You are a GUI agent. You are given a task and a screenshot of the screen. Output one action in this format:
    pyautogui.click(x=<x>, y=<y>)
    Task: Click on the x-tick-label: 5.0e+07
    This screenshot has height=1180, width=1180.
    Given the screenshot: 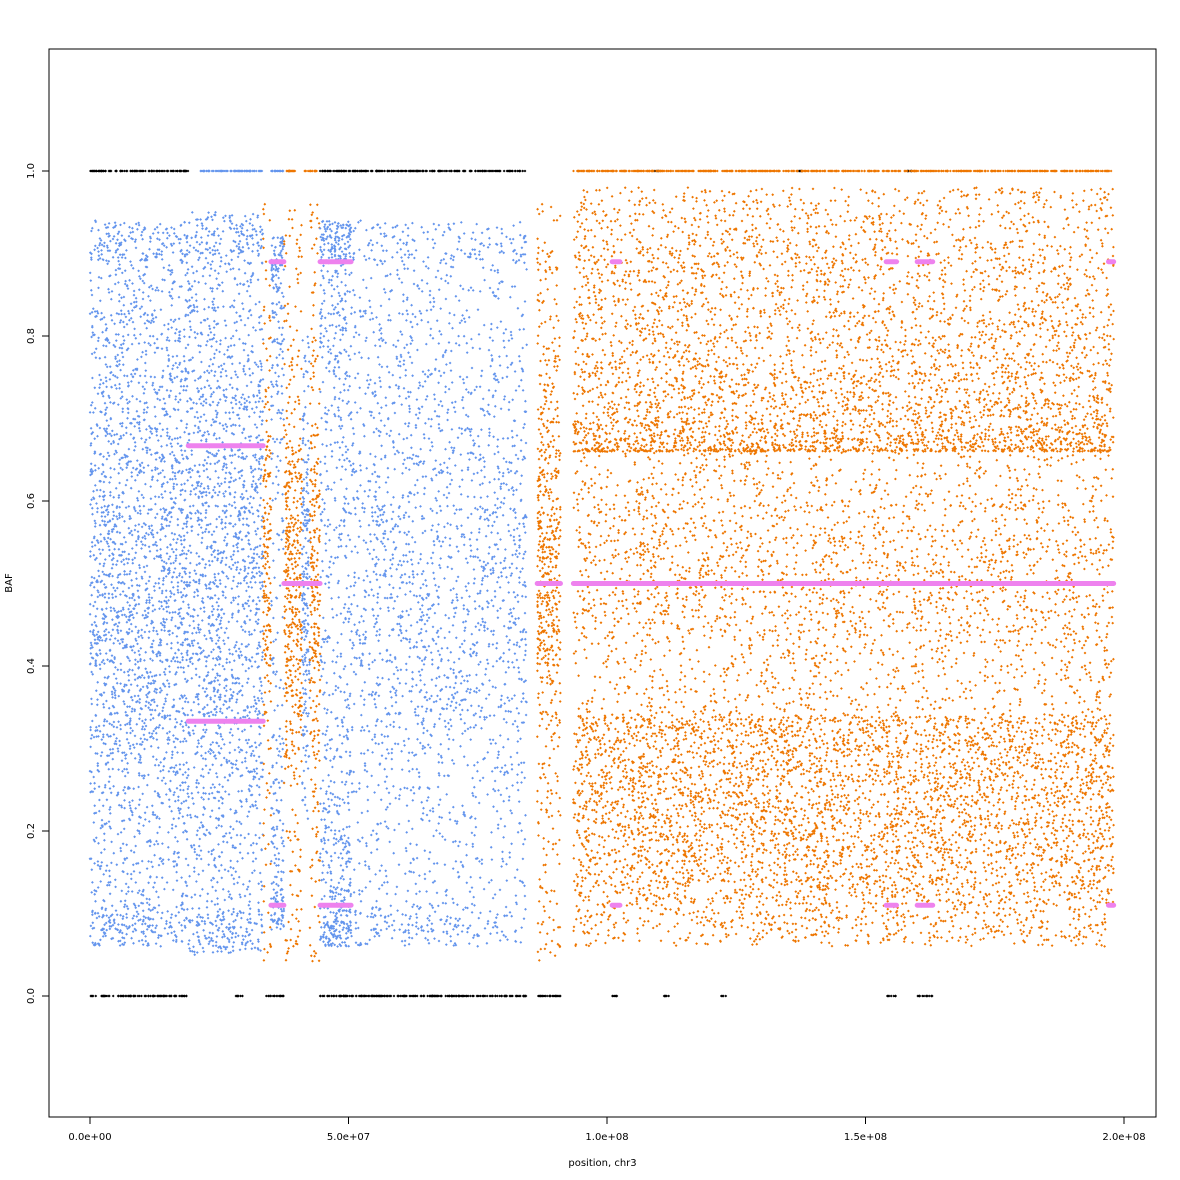 What is the action you would take?
    pyautogui.click(x=348, y=1137)
    